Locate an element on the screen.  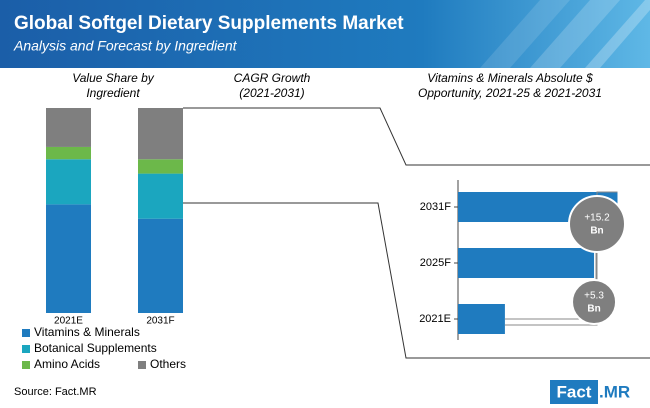
y-tick-label: 2031F is located at coordinates (435, 207).